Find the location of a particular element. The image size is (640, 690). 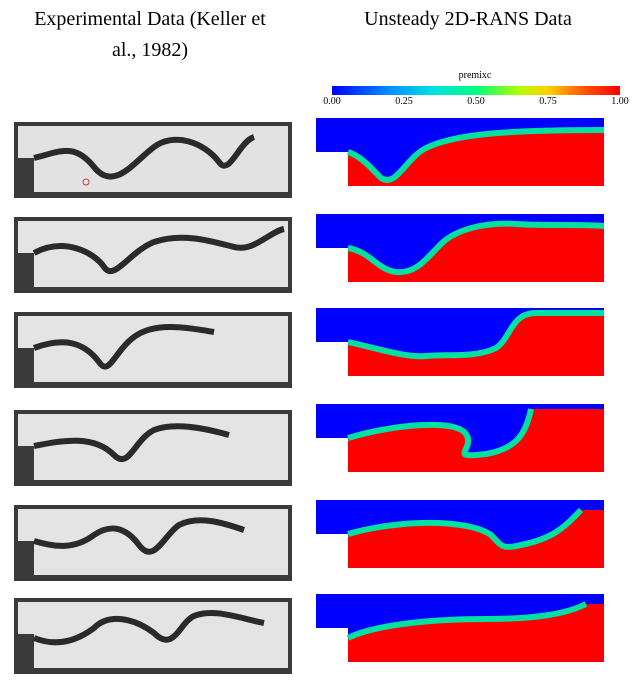

colorbar-gradient is located at coordinates (476, 90).